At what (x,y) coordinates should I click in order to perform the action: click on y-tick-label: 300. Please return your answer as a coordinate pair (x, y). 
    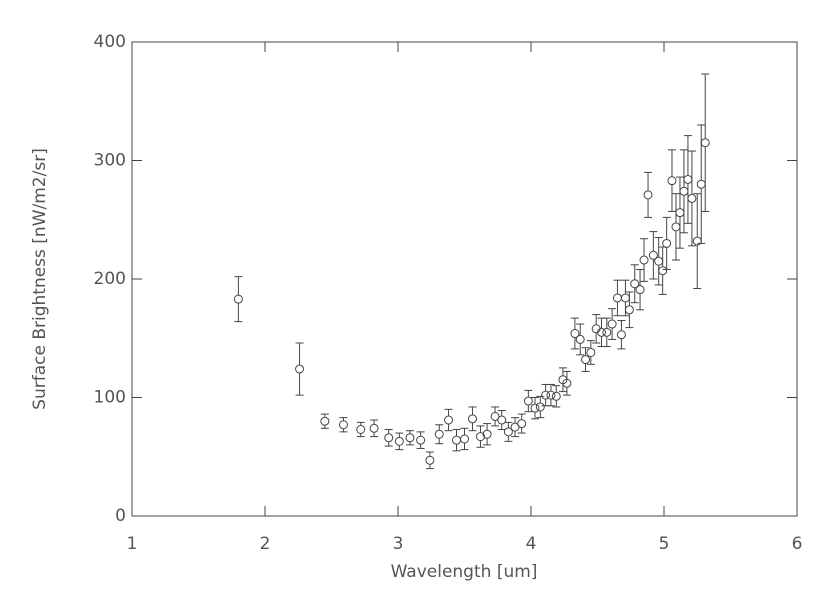
    Looking at the image, I should click on (110, 161).